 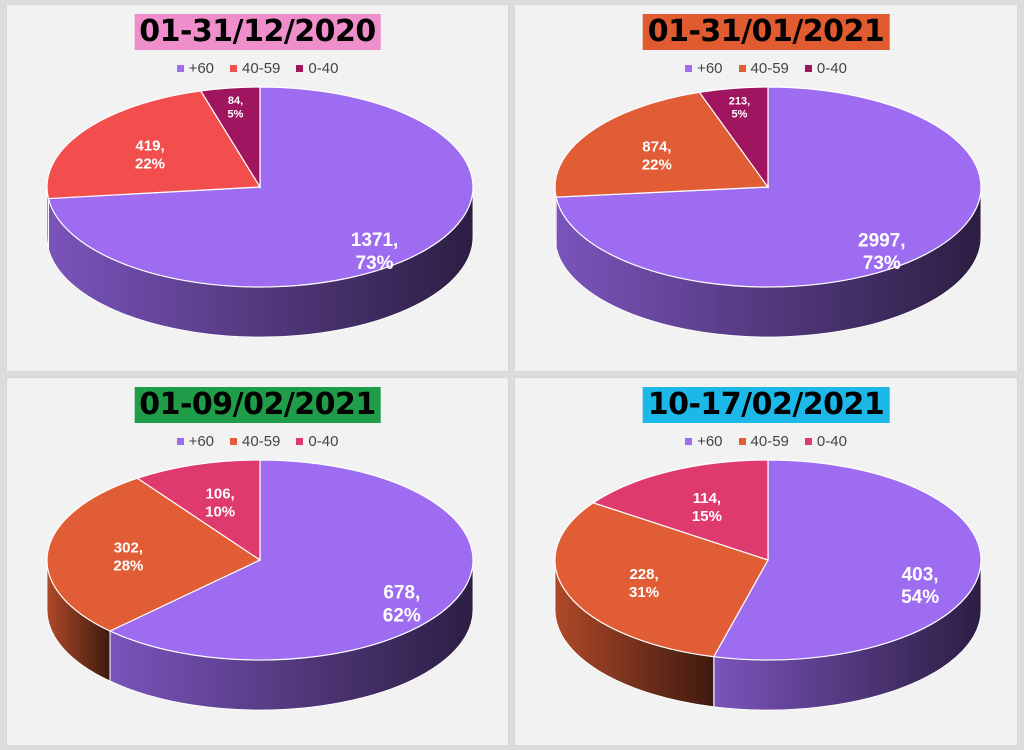 What do you see at coordinates (402, 615) in the screenshot?
I see `data-label-percent: 62%` at bounding box center [402, 615].